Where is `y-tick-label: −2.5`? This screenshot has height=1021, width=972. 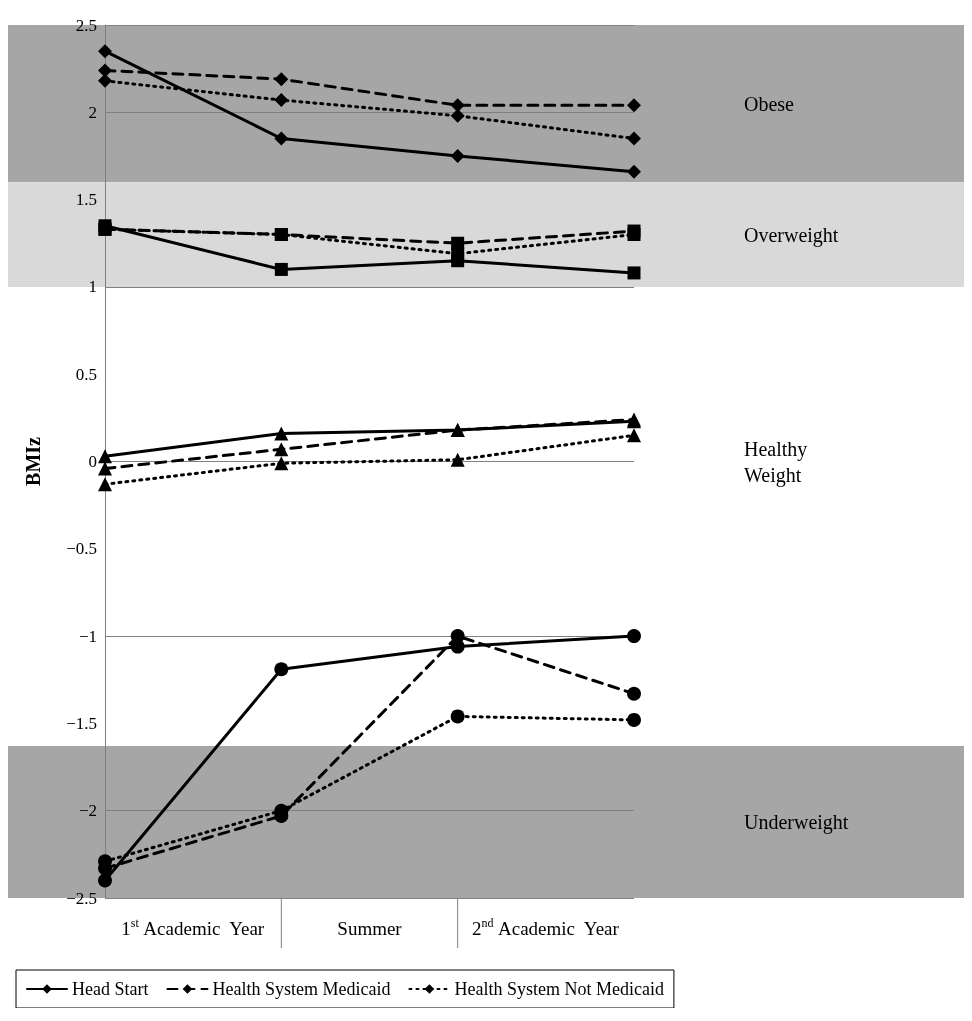
y-tick-label: −2.5 is located at coordinates (81, 898).